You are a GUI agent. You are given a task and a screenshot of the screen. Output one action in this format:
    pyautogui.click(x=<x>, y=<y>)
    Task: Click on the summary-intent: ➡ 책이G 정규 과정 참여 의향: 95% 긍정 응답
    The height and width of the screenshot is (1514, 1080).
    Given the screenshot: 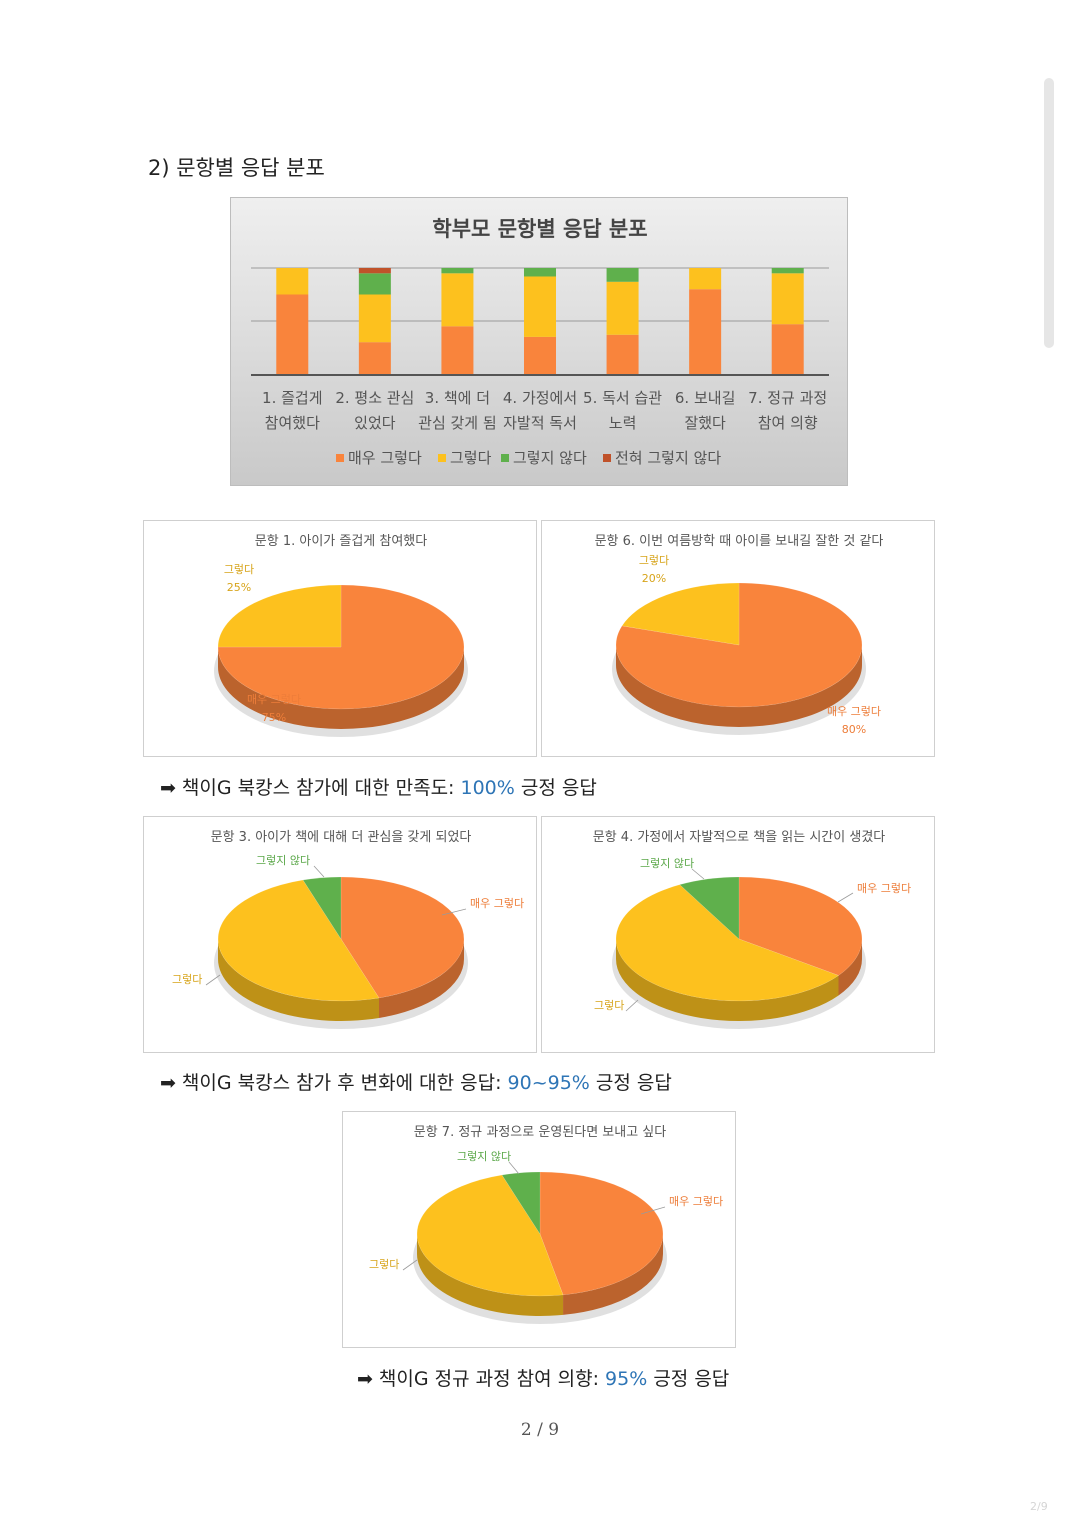 What is the action you would take?
    pyautogui.click(x=543, y=1379)
    